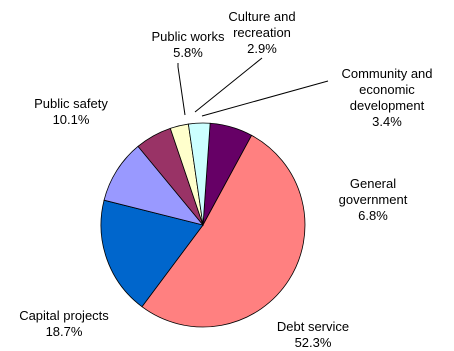  What do you see at coordinates (373, 183) in the screenshot?
I see `slice-name-label: General` at bounding box center [373, 183].